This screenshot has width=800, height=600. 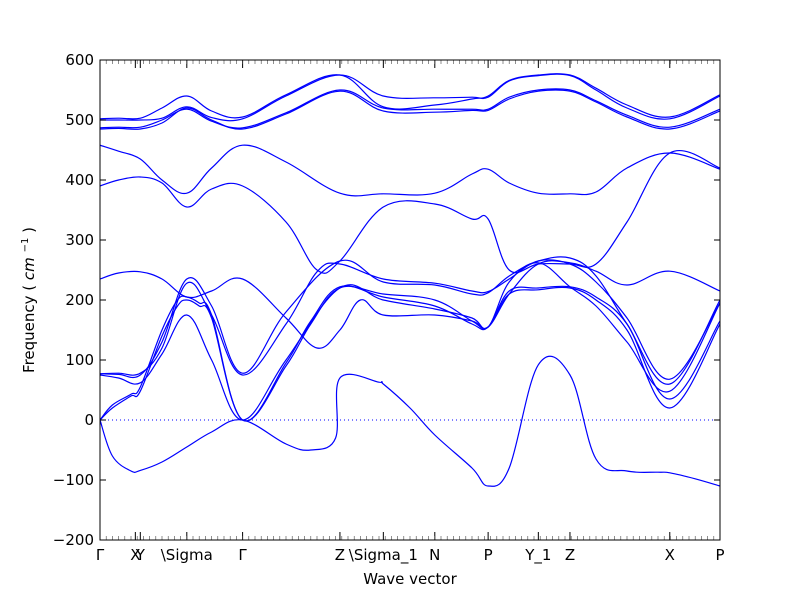 I want to click on y-axis-label-paren-close: ), so click(x=29, y=230).